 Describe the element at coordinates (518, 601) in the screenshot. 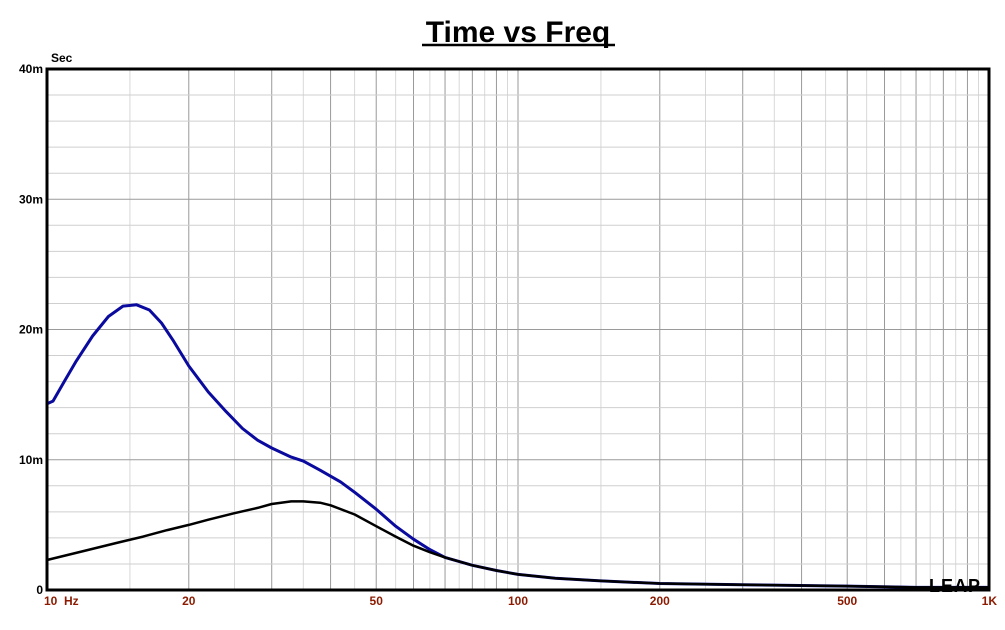

I see `x-tick-label: 100` at that location.